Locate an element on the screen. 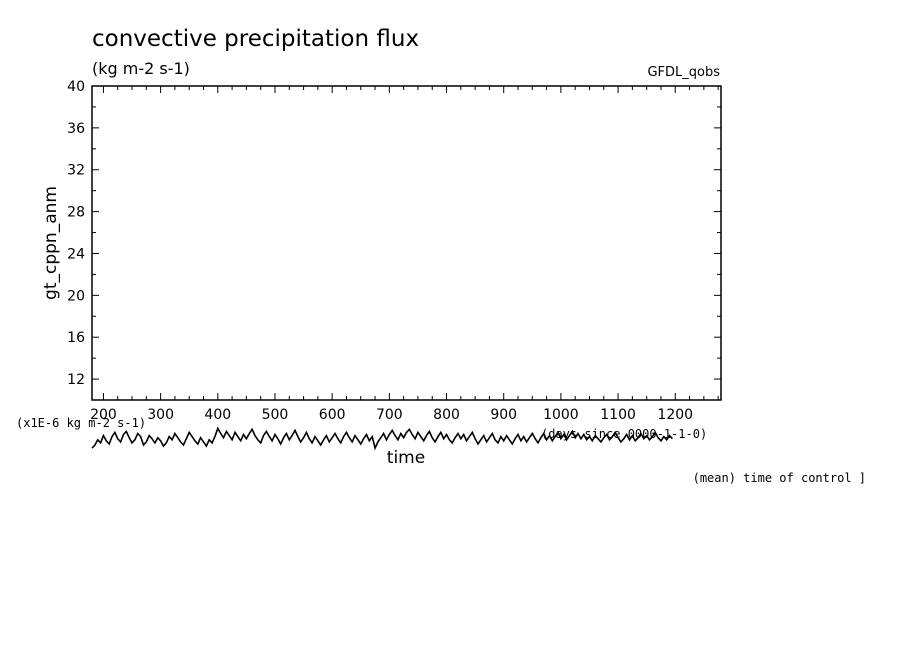 This screenshot has height=654, width=904. x-tick-label: 500 is located at coordinates (275, 415).